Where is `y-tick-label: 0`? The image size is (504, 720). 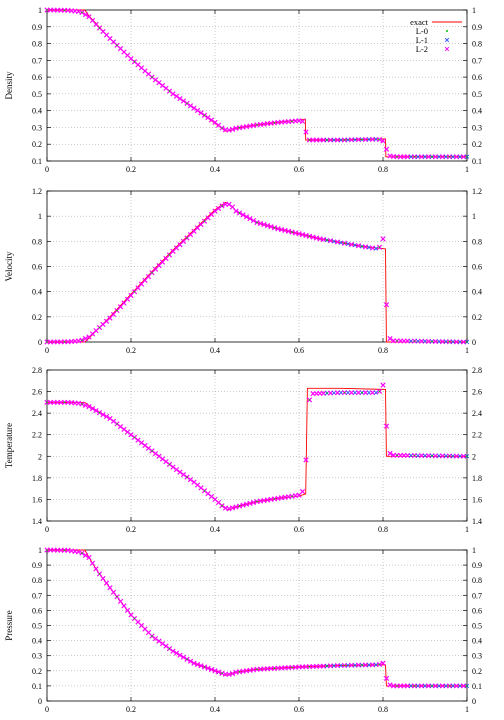 y-tick-label: 0 is located at coordinates (40, 701).